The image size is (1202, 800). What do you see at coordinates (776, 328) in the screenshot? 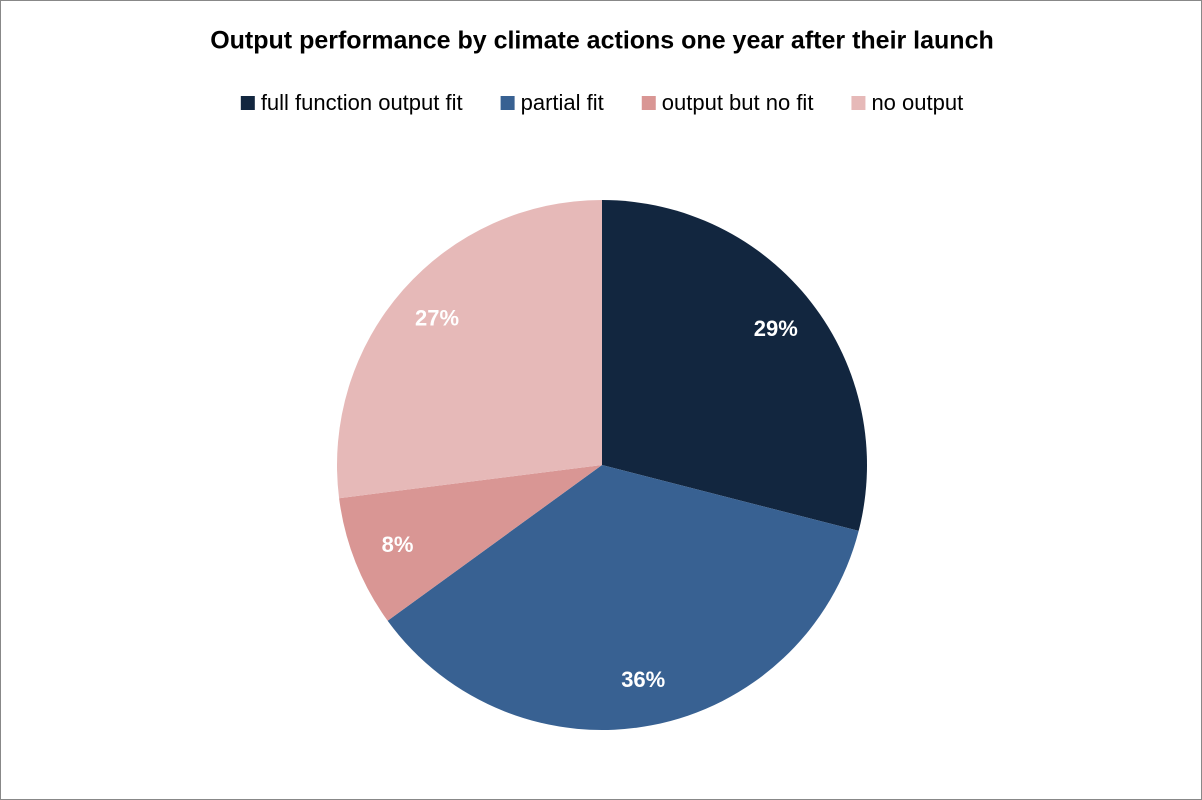
I see `data-label: 29%` at bounding box center [776, 328].